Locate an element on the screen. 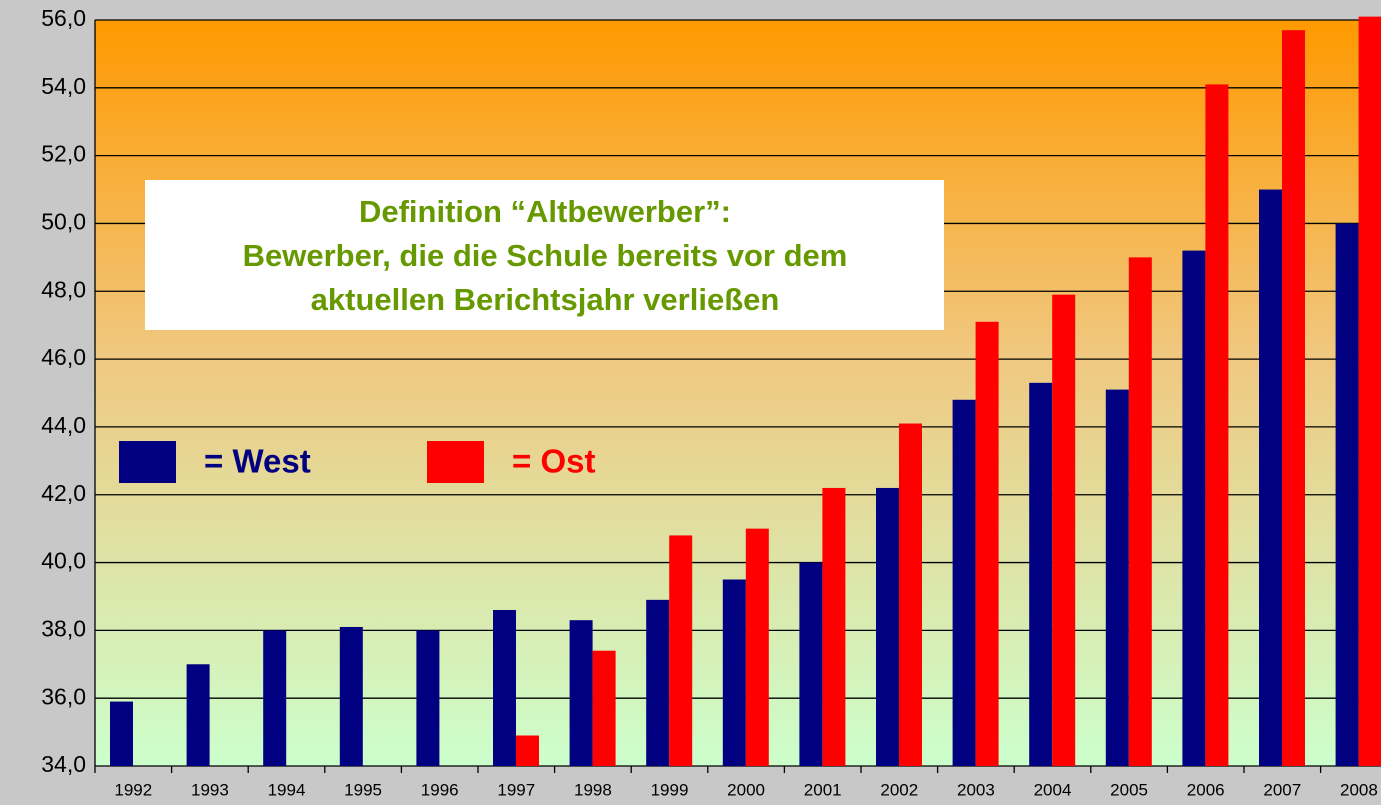 This screenshot has width=1381, height=805. annotation: Definition “Altbewerber”: is located at coordinates (545, 211).